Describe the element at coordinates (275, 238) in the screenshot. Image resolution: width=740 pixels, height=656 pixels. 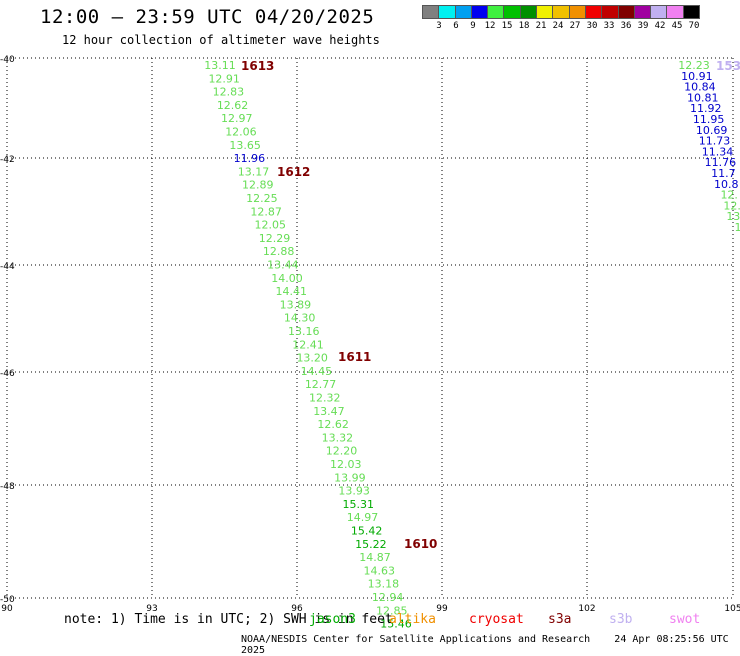
I see `swh-value: 12.29` at that location.